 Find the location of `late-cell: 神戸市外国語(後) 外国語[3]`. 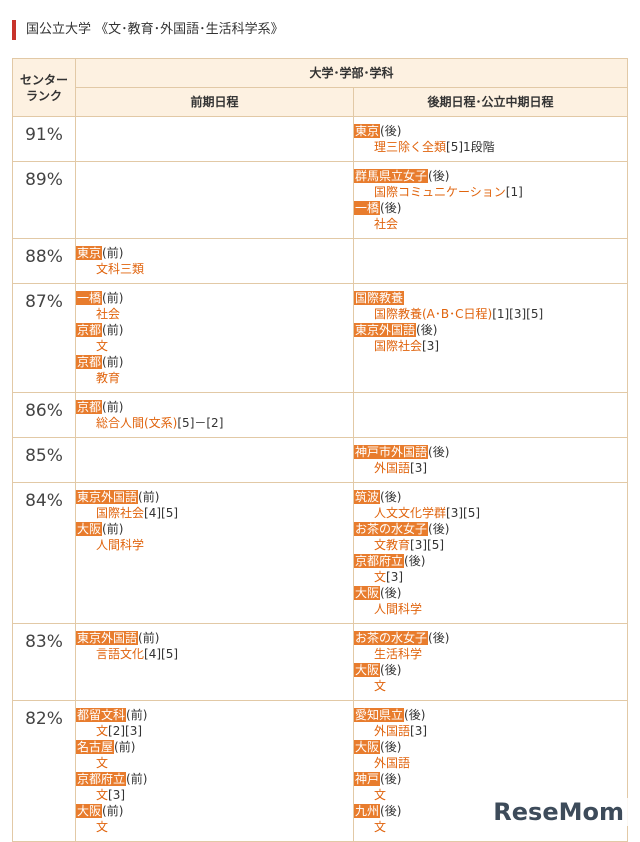

late-cell: 神戸市外国語(後) 外国語[3] is located at coordinates (490, 460).